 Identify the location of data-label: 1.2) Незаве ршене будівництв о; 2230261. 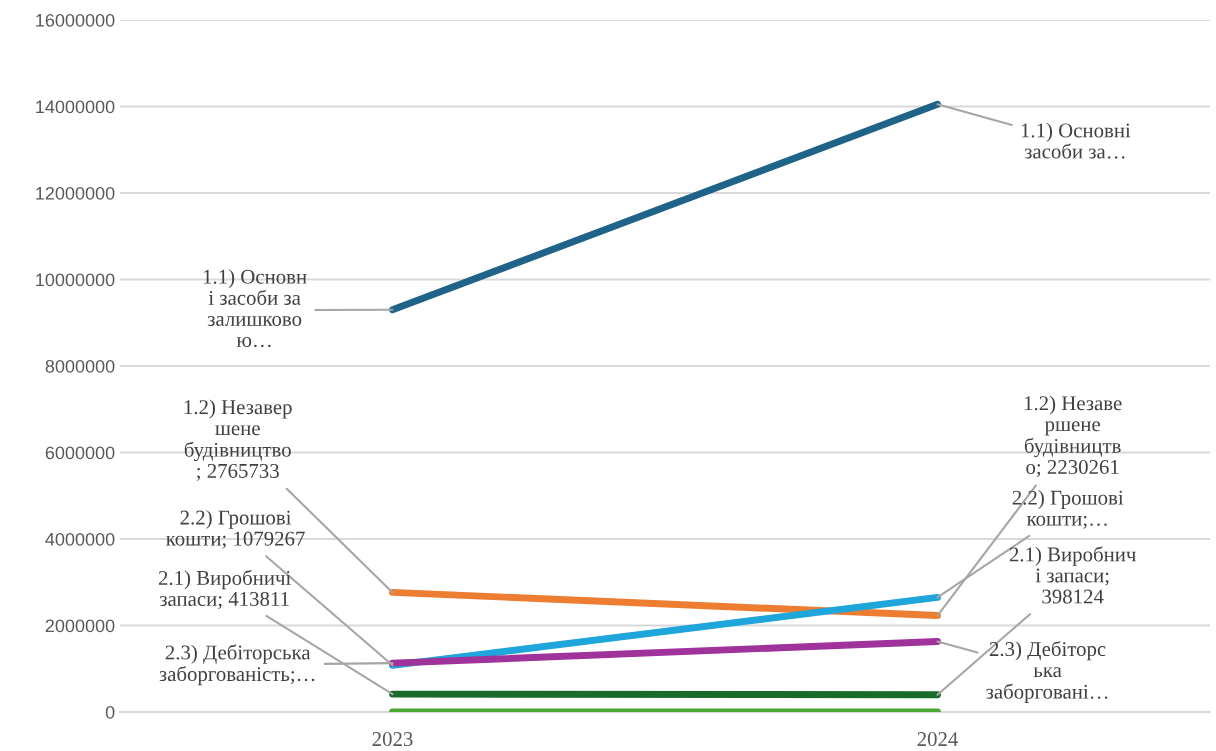
(1073, 436).